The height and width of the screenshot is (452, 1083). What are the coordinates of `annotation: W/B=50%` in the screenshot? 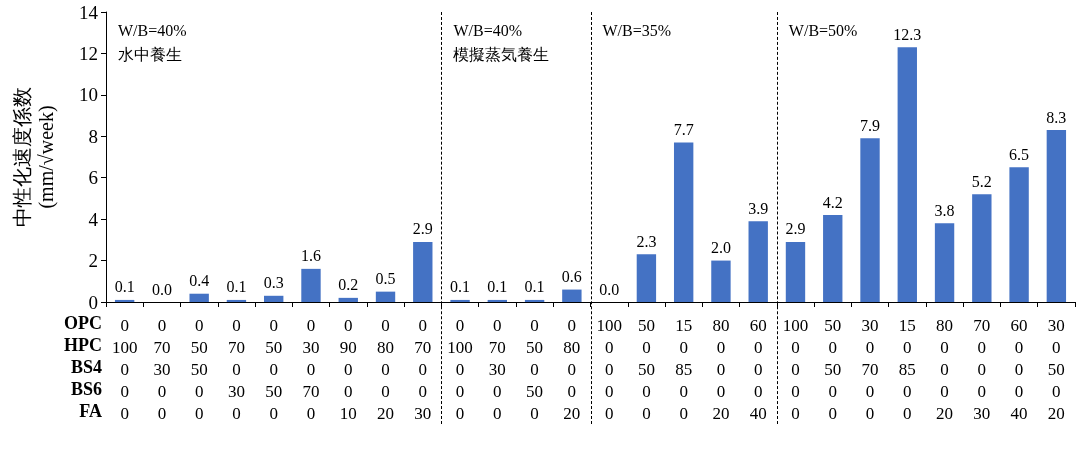 It's located at (823, 30).